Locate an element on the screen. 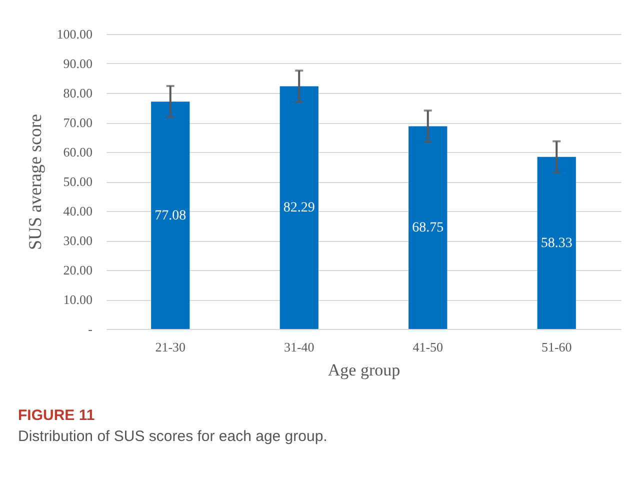 The height and width of the screenshot is (486, 640). data-label: 82.29 is located at coordinates (299, 208).